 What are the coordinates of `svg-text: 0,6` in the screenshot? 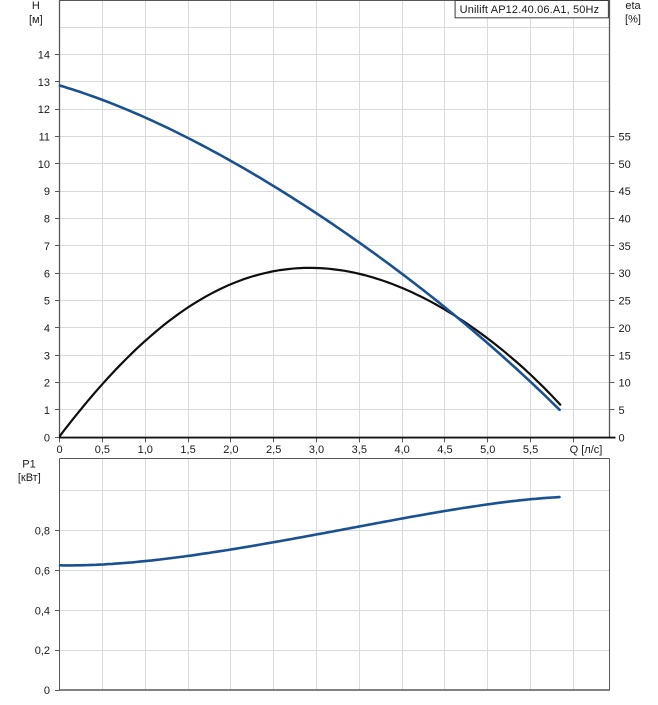 It's located at (42, 571).